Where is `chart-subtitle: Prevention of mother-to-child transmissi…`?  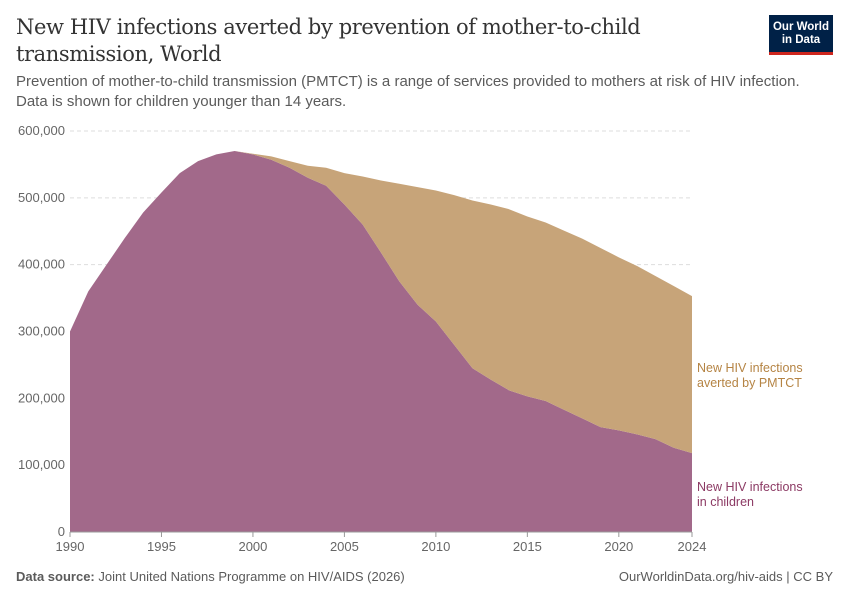
chart-subtitle: Prevention of mother-to-child transmissi… is located at coordinates (408, 91).